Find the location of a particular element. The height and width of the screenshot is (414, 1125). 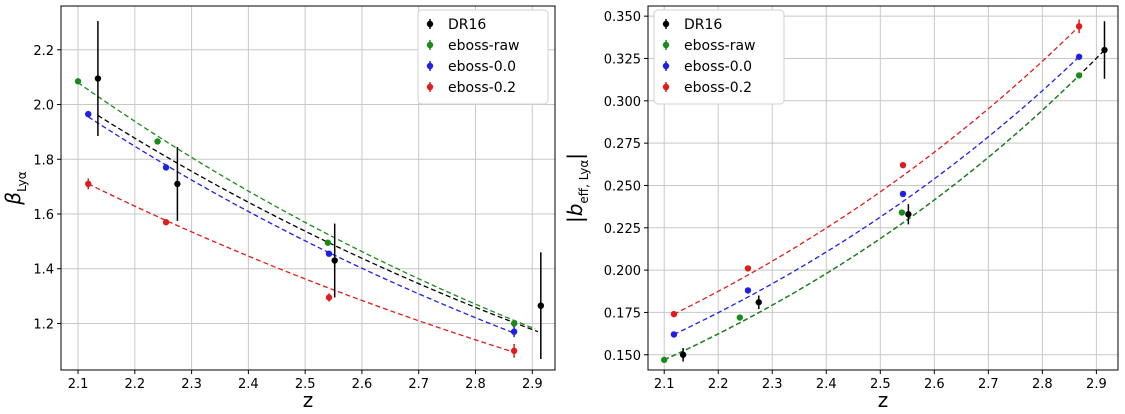

beta-legend-label-0: DR16 is located at coordinates (467, 25).